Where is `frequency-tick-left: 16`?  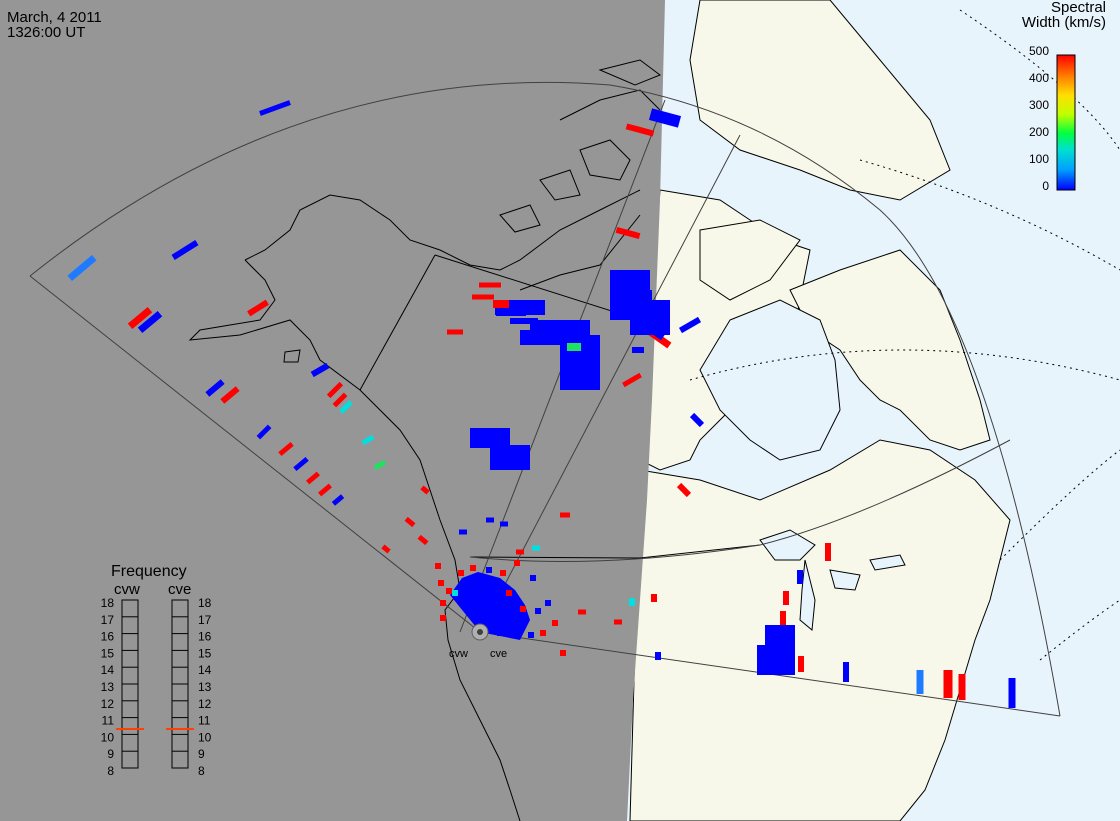 frequency-tick-left: 16 is located at coordinates (108, 637).